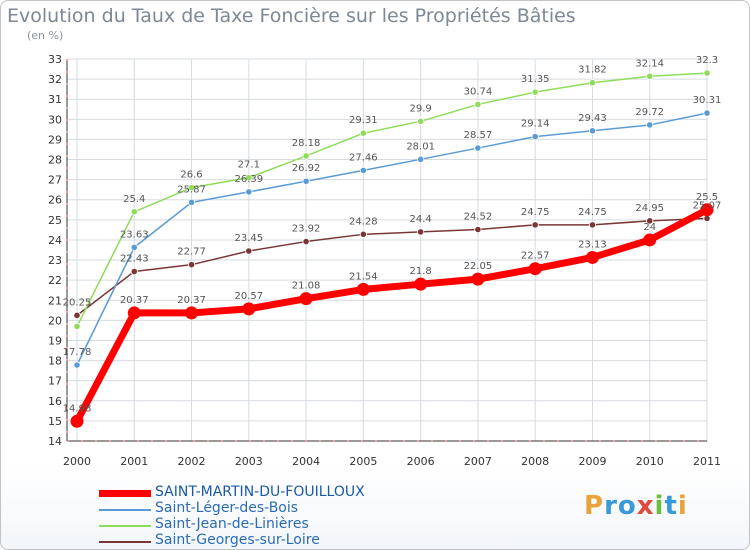  Describe the element at coordinates (55, 240) in the screenshot. I see `y-tick-label: 24` at that location.